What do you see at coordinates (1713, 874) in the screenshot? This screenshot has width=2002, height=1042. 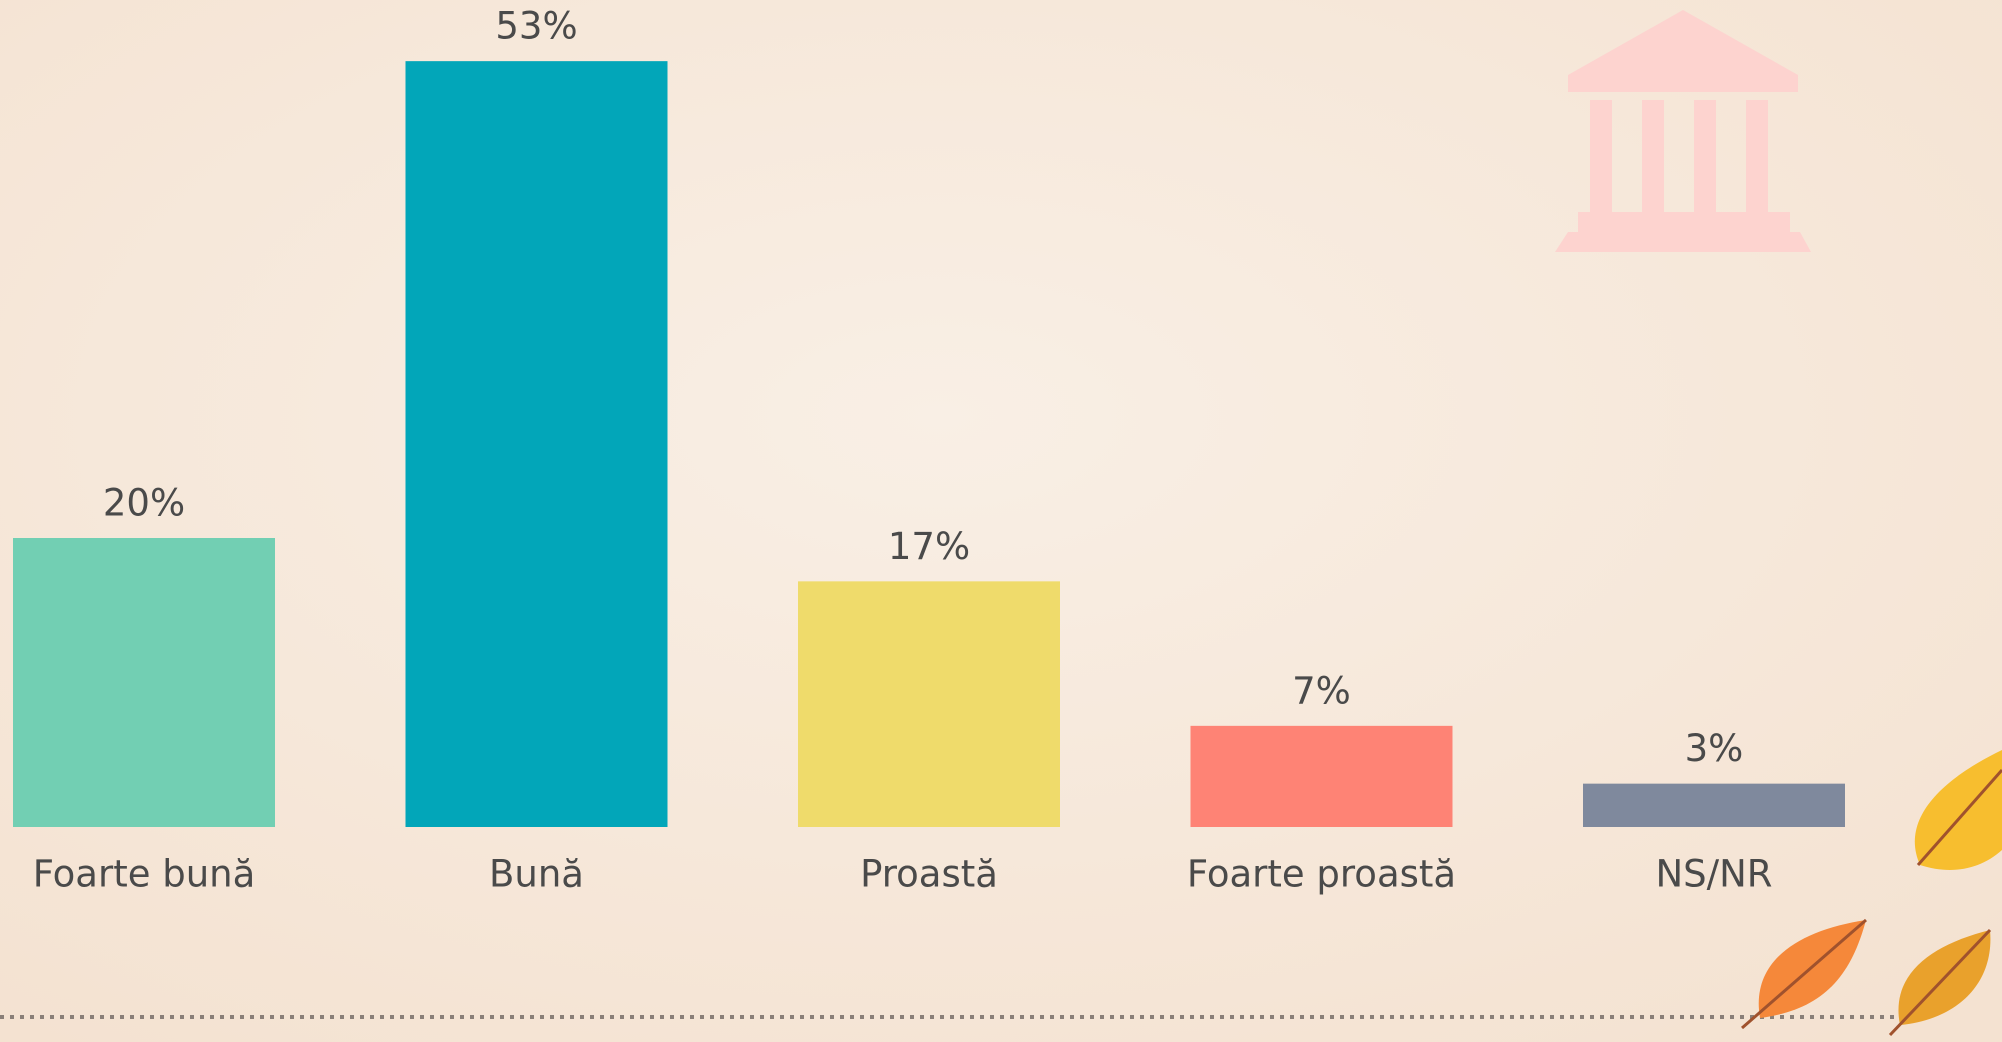 I see `category-label: NS/NR` at bounding box center [1713, 874].